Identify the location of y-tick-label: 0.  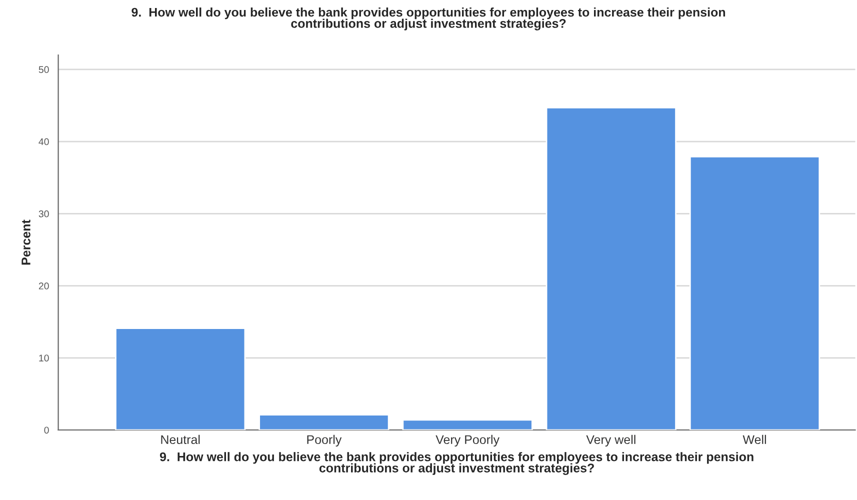
(46, 430).